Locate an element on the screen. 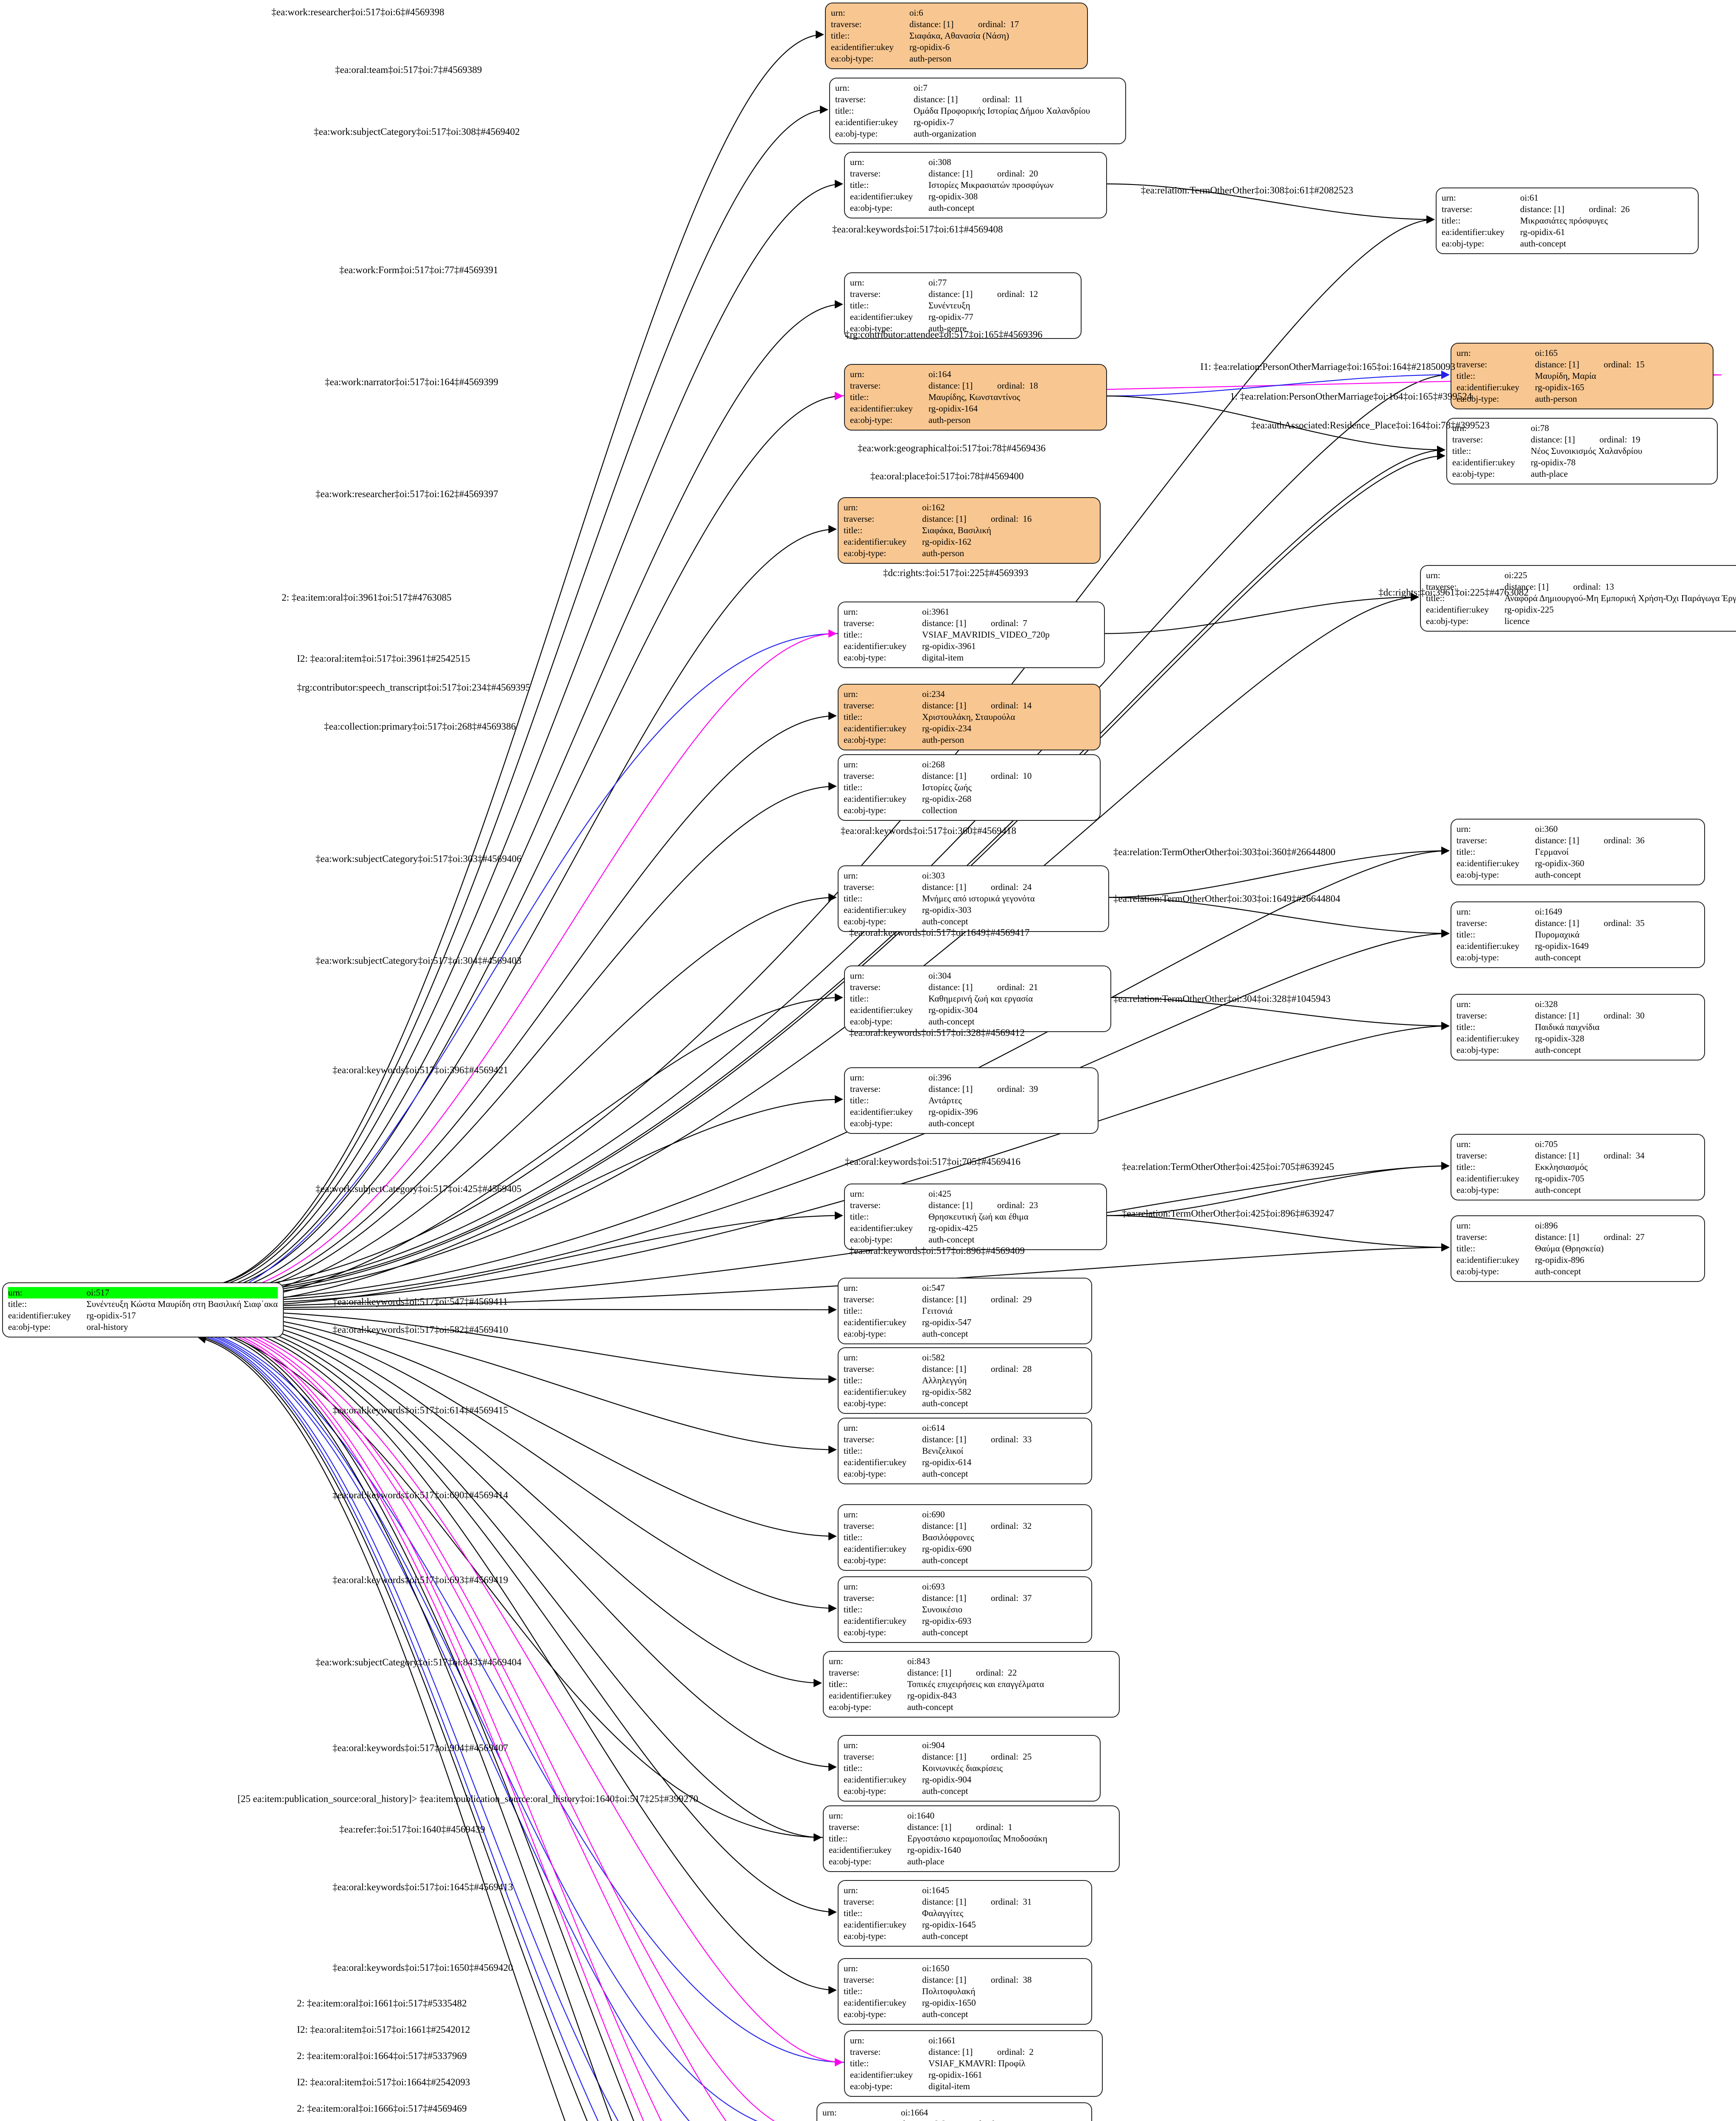 Image resolution: width=1736 pixels, height=2121 pixels. node-field-row: urn: oi:425 is located at coordinates (975, 1194).